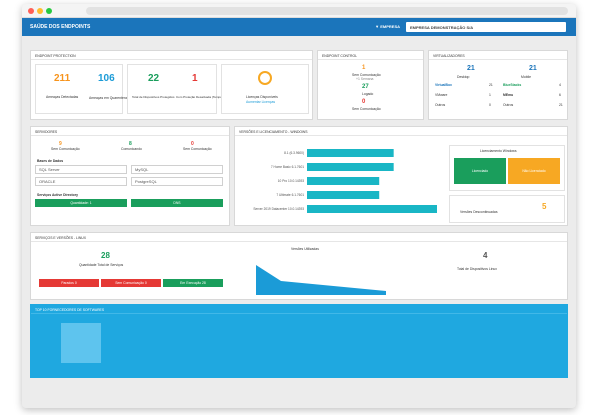 Image resolution: width=598 pixels, height=415 pixels. I want to click on nocomm-tile: Sem Comunicação 0, so click(131, 283).